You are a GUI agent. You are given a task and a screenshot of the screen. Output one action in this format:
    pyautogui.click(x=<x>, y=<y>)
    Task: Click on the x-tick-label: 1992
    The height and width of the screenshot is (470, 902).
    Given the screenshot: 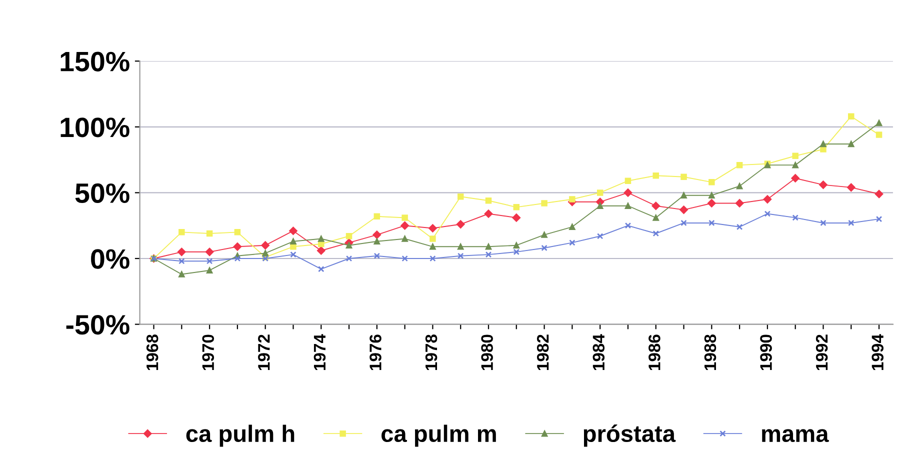 What is the action you would take?
    pyautogui.click(x=822, y=352)
    